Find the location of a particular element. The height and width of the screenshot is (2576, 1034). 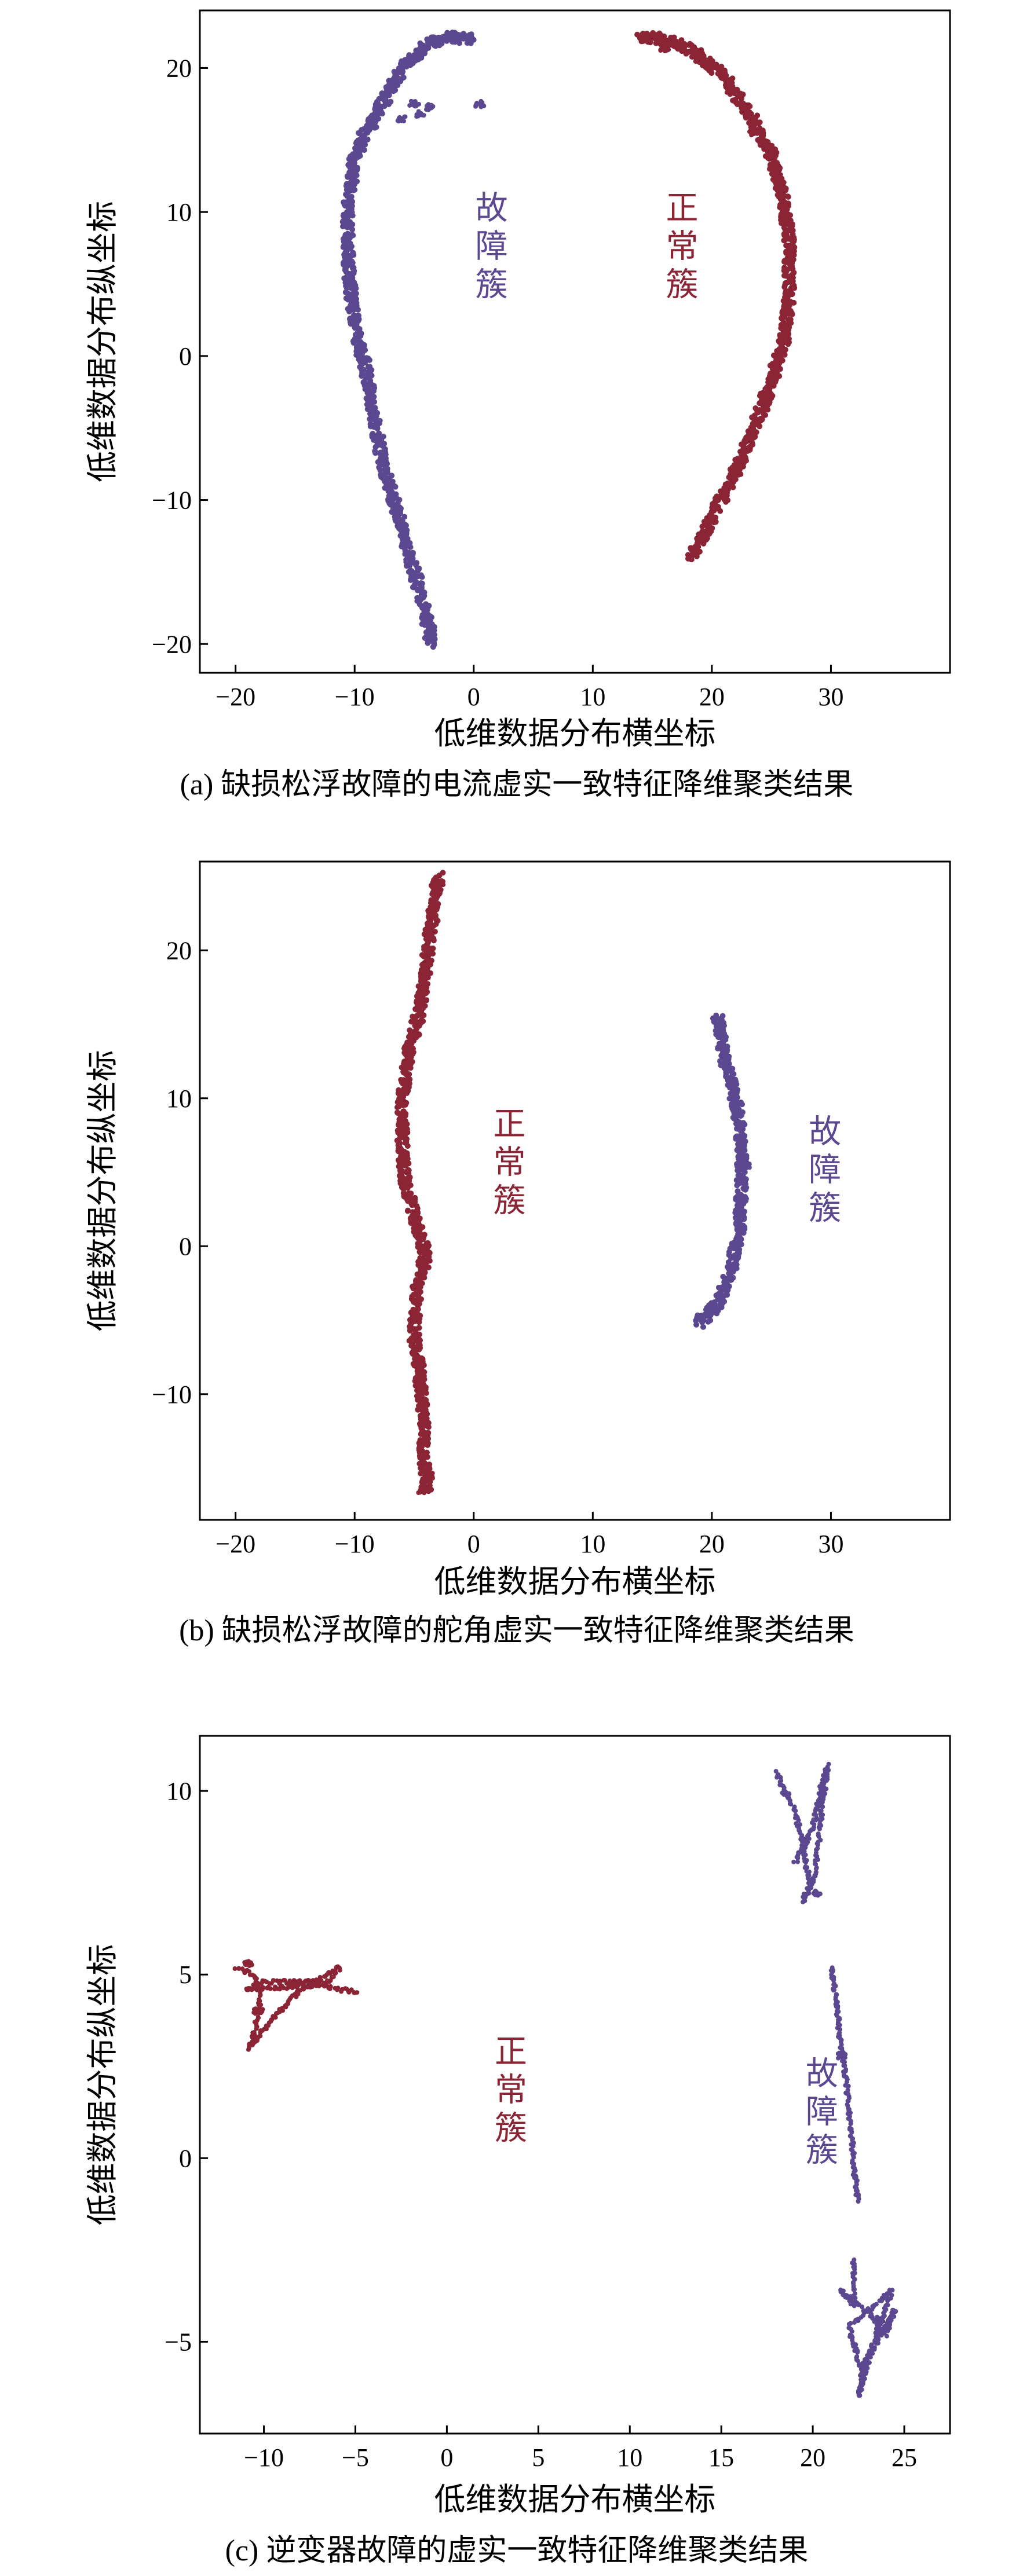

x-tick-label: 20 is located at coordinates (812, 2457).